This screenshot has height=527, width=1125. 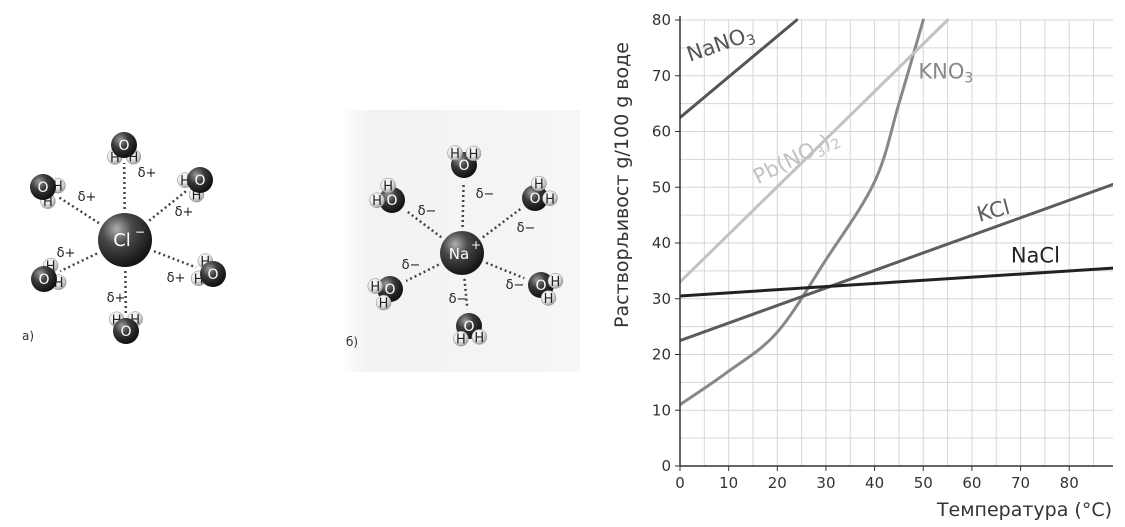 I want to click on series-label-kno3: KNO3, so click(x=945, y=73).